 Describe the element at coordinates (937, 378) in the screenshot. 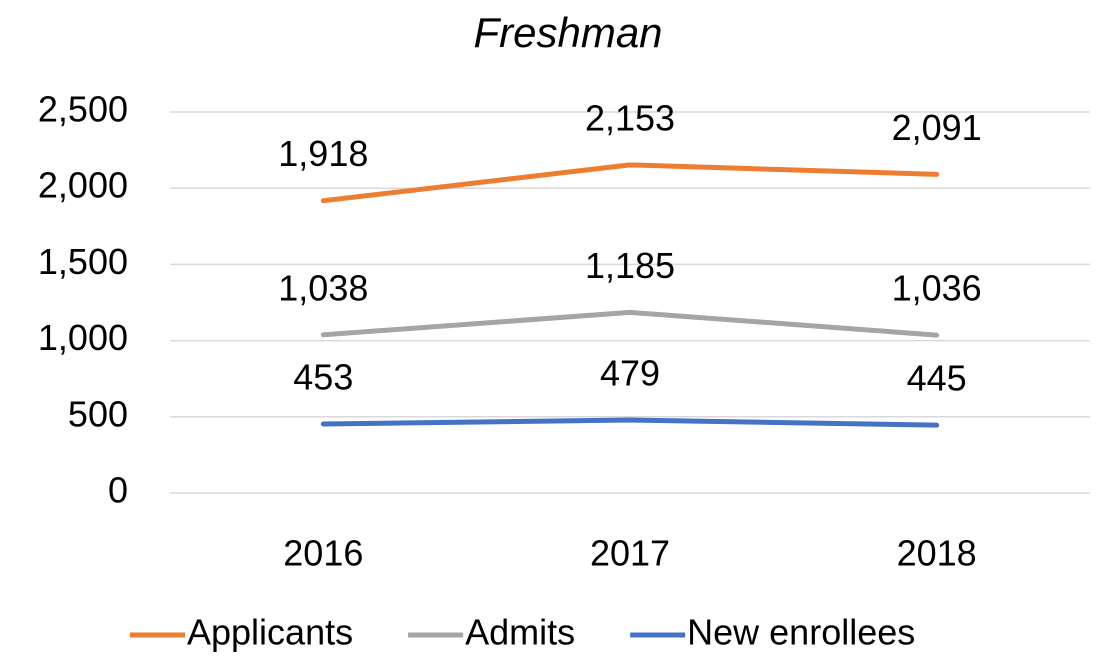

I see `data-label: 445` at that location.